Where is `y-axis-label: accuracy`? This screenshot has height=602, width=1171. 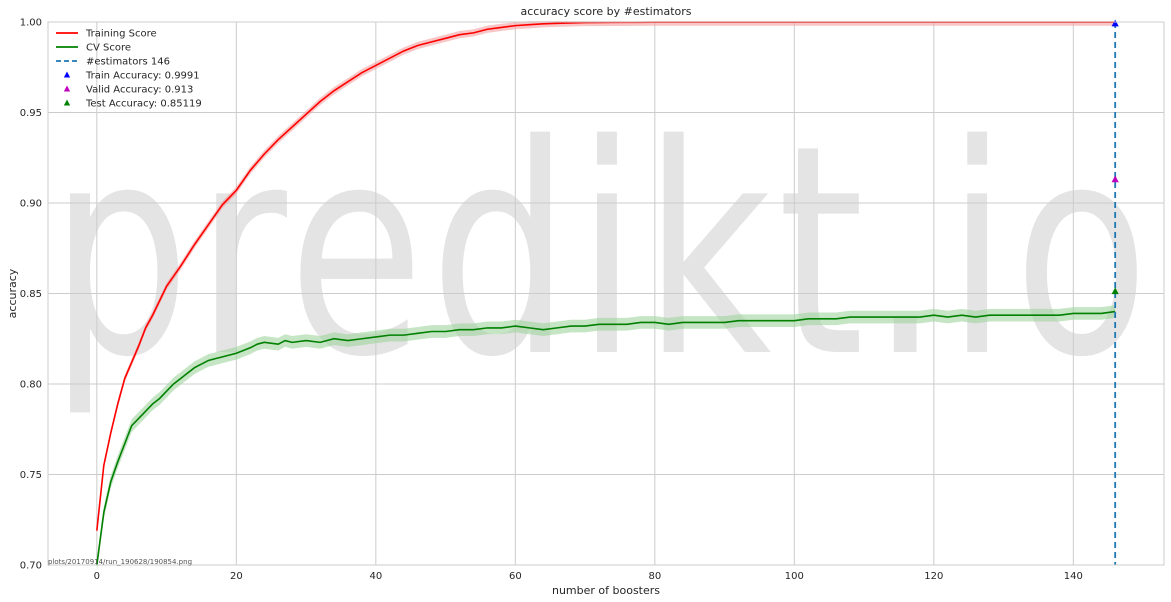 y-axis-label: accuracy is located at coordinates (12, 293).